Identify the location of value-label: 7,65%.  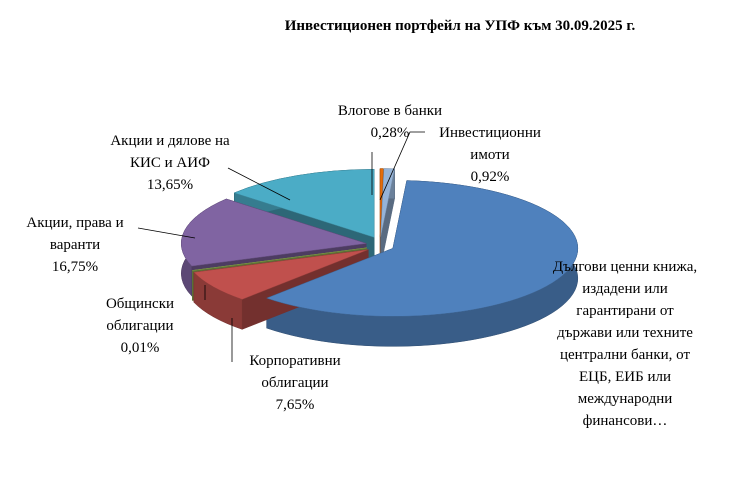
(295, 405).